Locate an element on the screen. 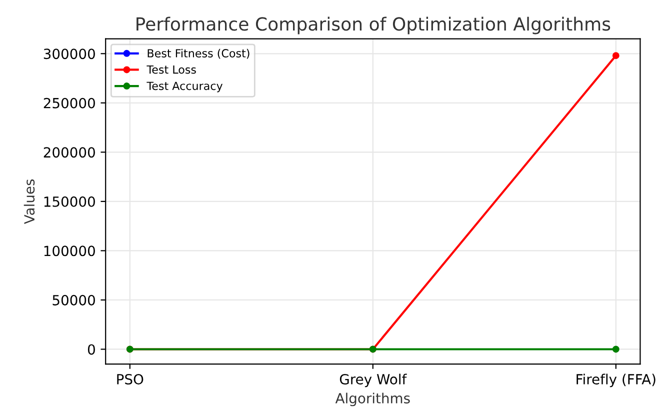  legend-label: Best Fitness (Cost) is located at coordinates (199, 53).